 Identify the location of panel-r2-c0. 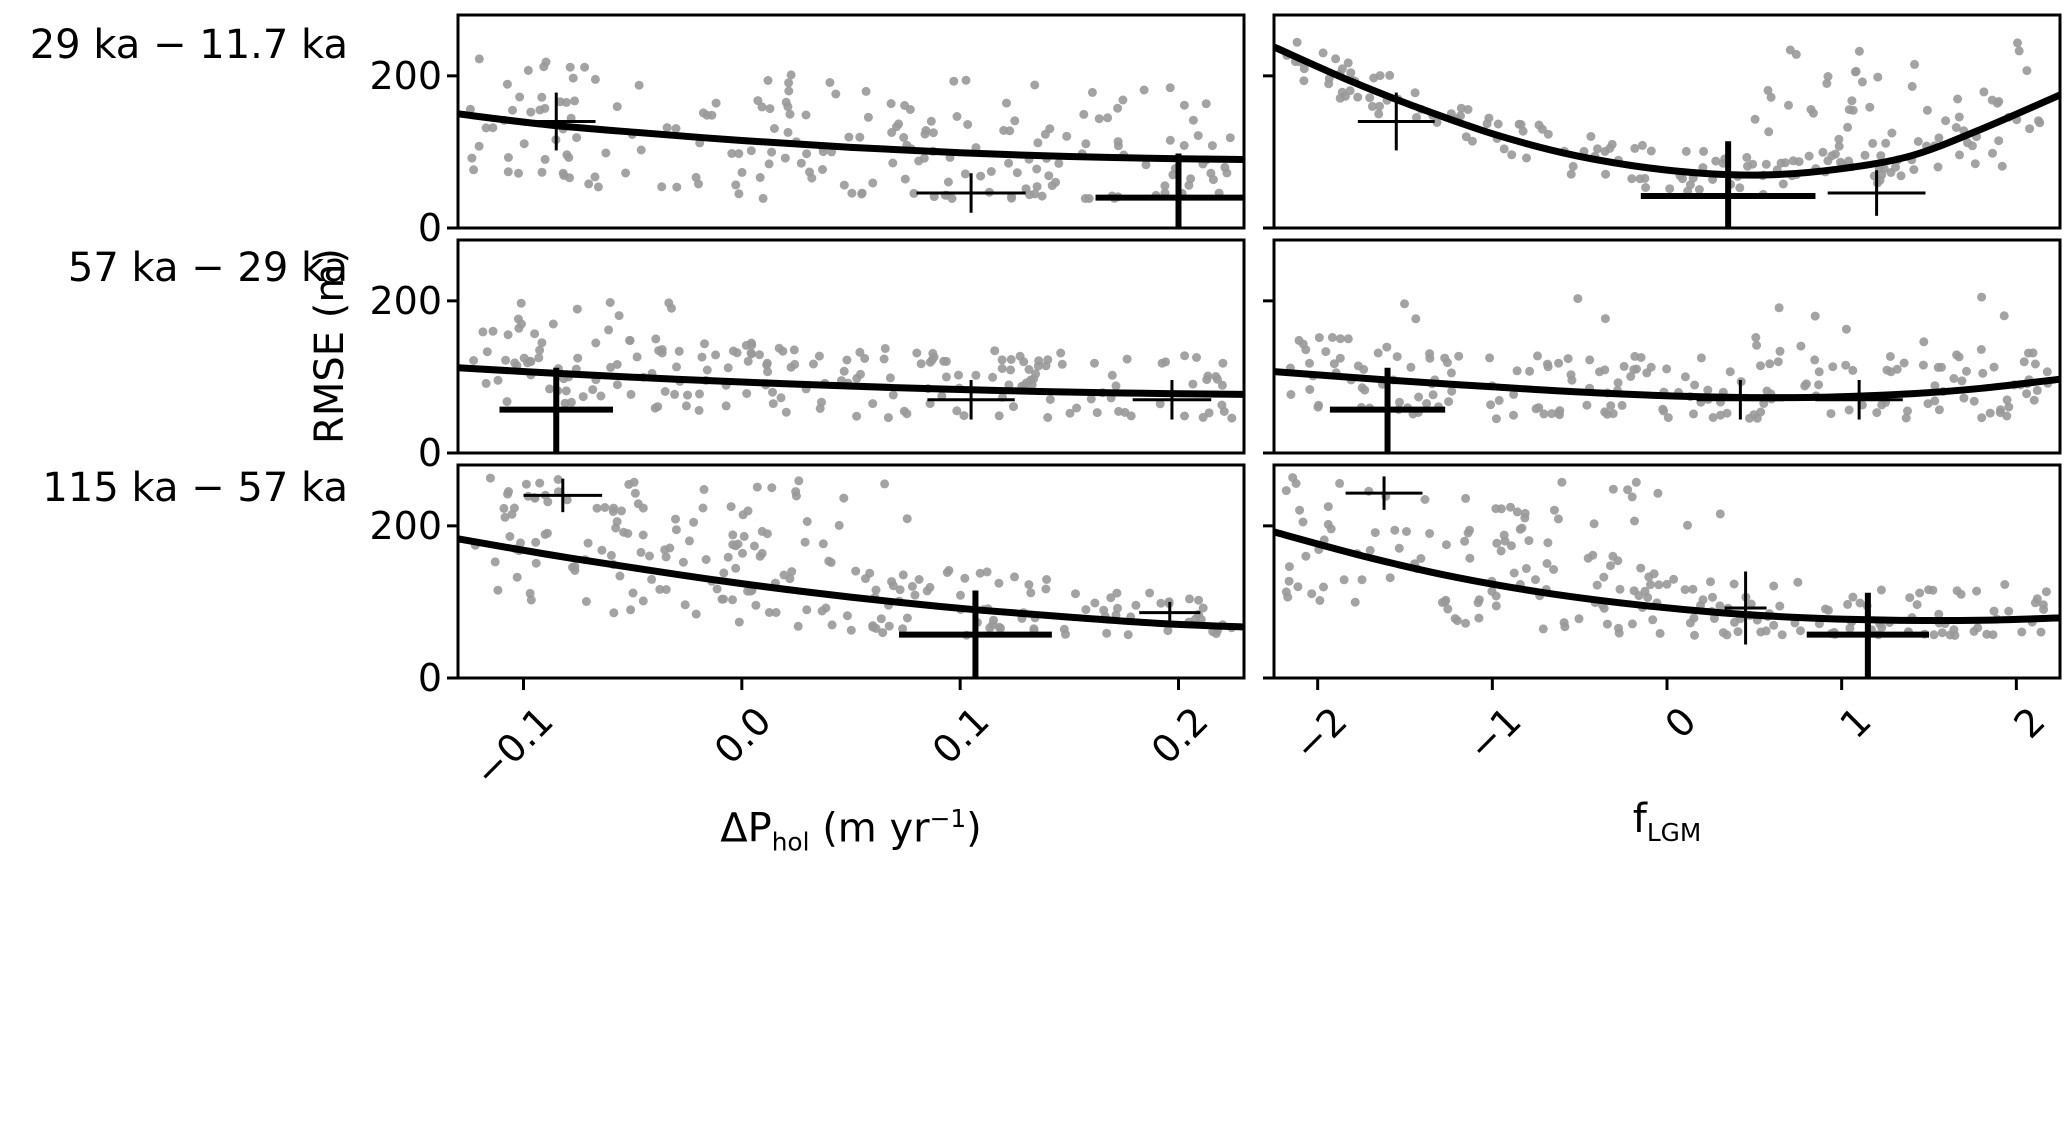
(846, 576).